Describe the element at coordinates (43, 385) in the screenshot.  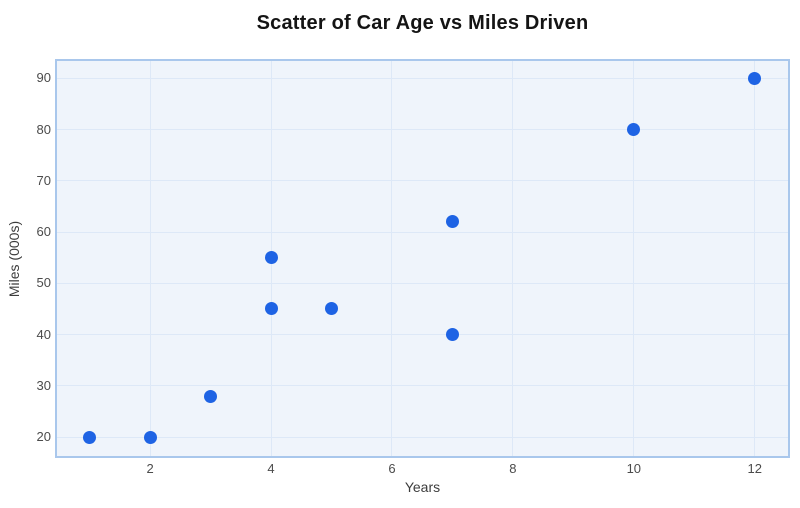
I see `y-tick-label: 30` at that location.